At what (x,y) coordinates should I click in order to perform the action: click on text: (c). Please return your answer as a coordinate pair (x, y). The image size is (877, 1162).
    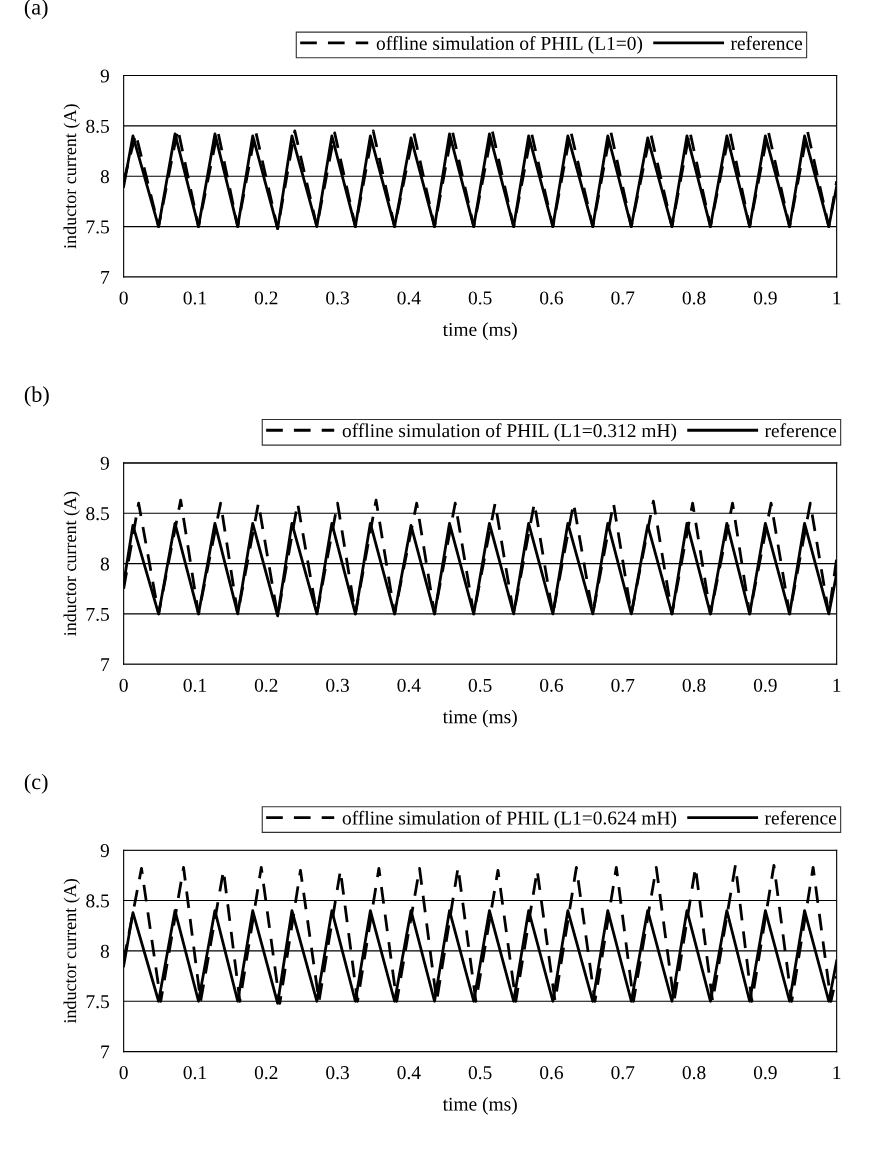
    Looking at the image, I should click on (36, 783).